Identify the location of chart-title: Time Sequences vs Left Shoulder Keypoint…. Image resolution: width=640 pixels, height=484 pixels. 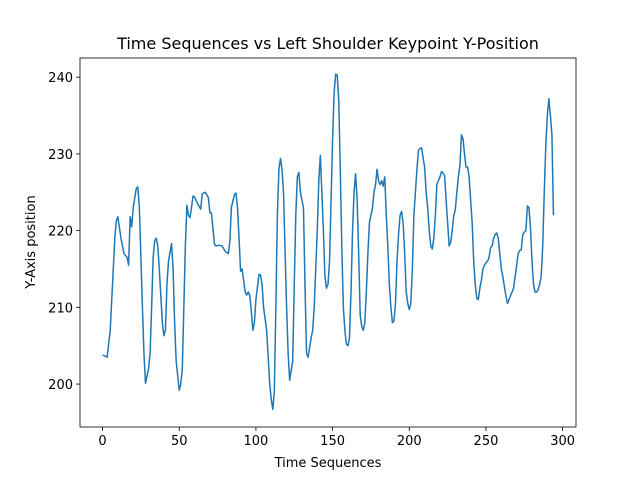
(327, 43).